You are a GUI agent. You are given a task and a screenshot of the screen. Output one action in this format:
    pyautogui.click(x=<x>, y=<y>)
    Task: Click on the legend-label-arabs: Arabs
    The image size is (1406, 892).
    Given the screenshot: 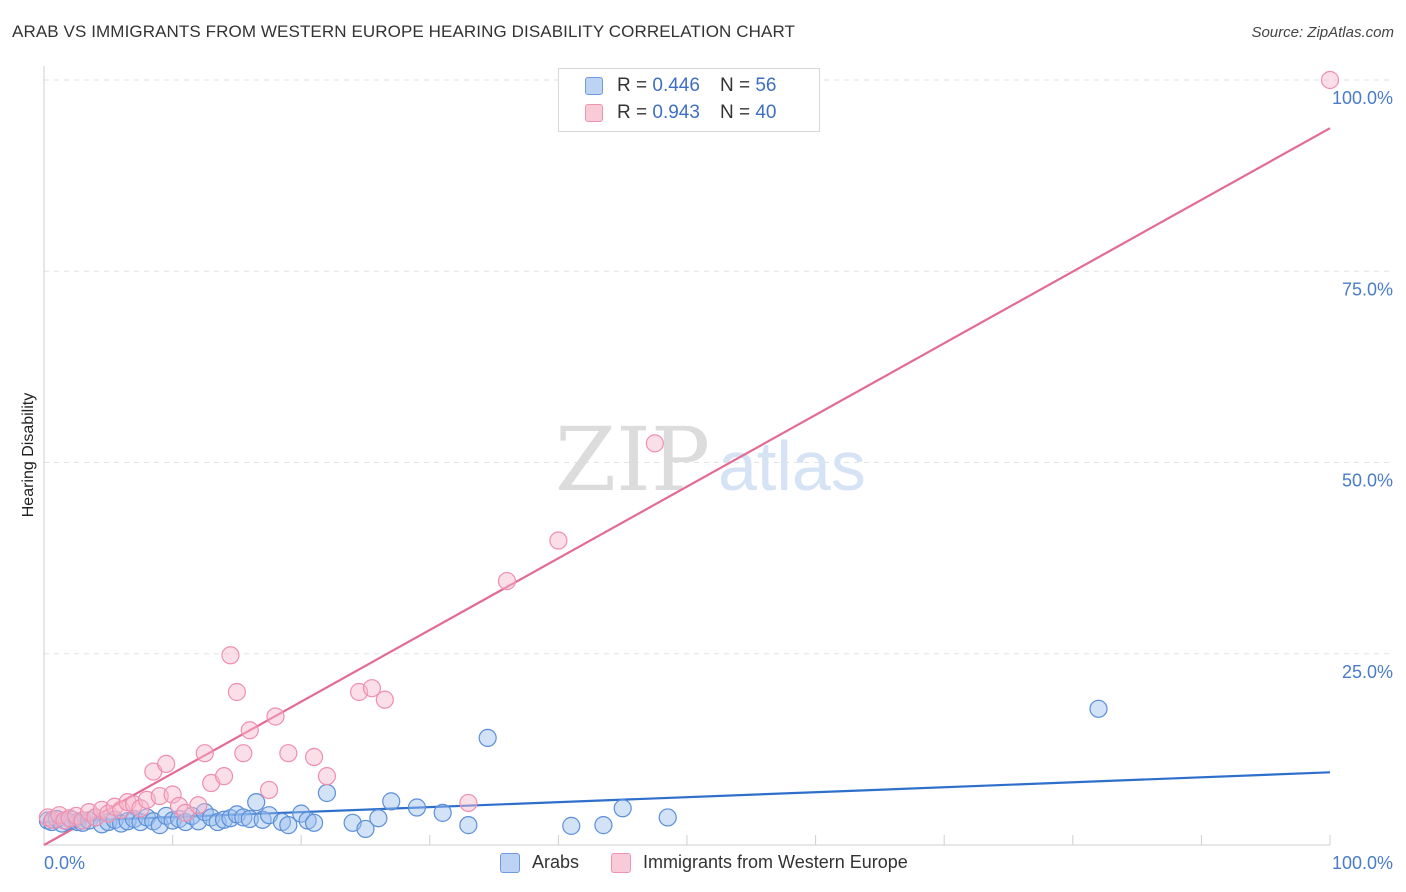 What is the action you would take?
    pyautogui.click(x=556, y=862)
    